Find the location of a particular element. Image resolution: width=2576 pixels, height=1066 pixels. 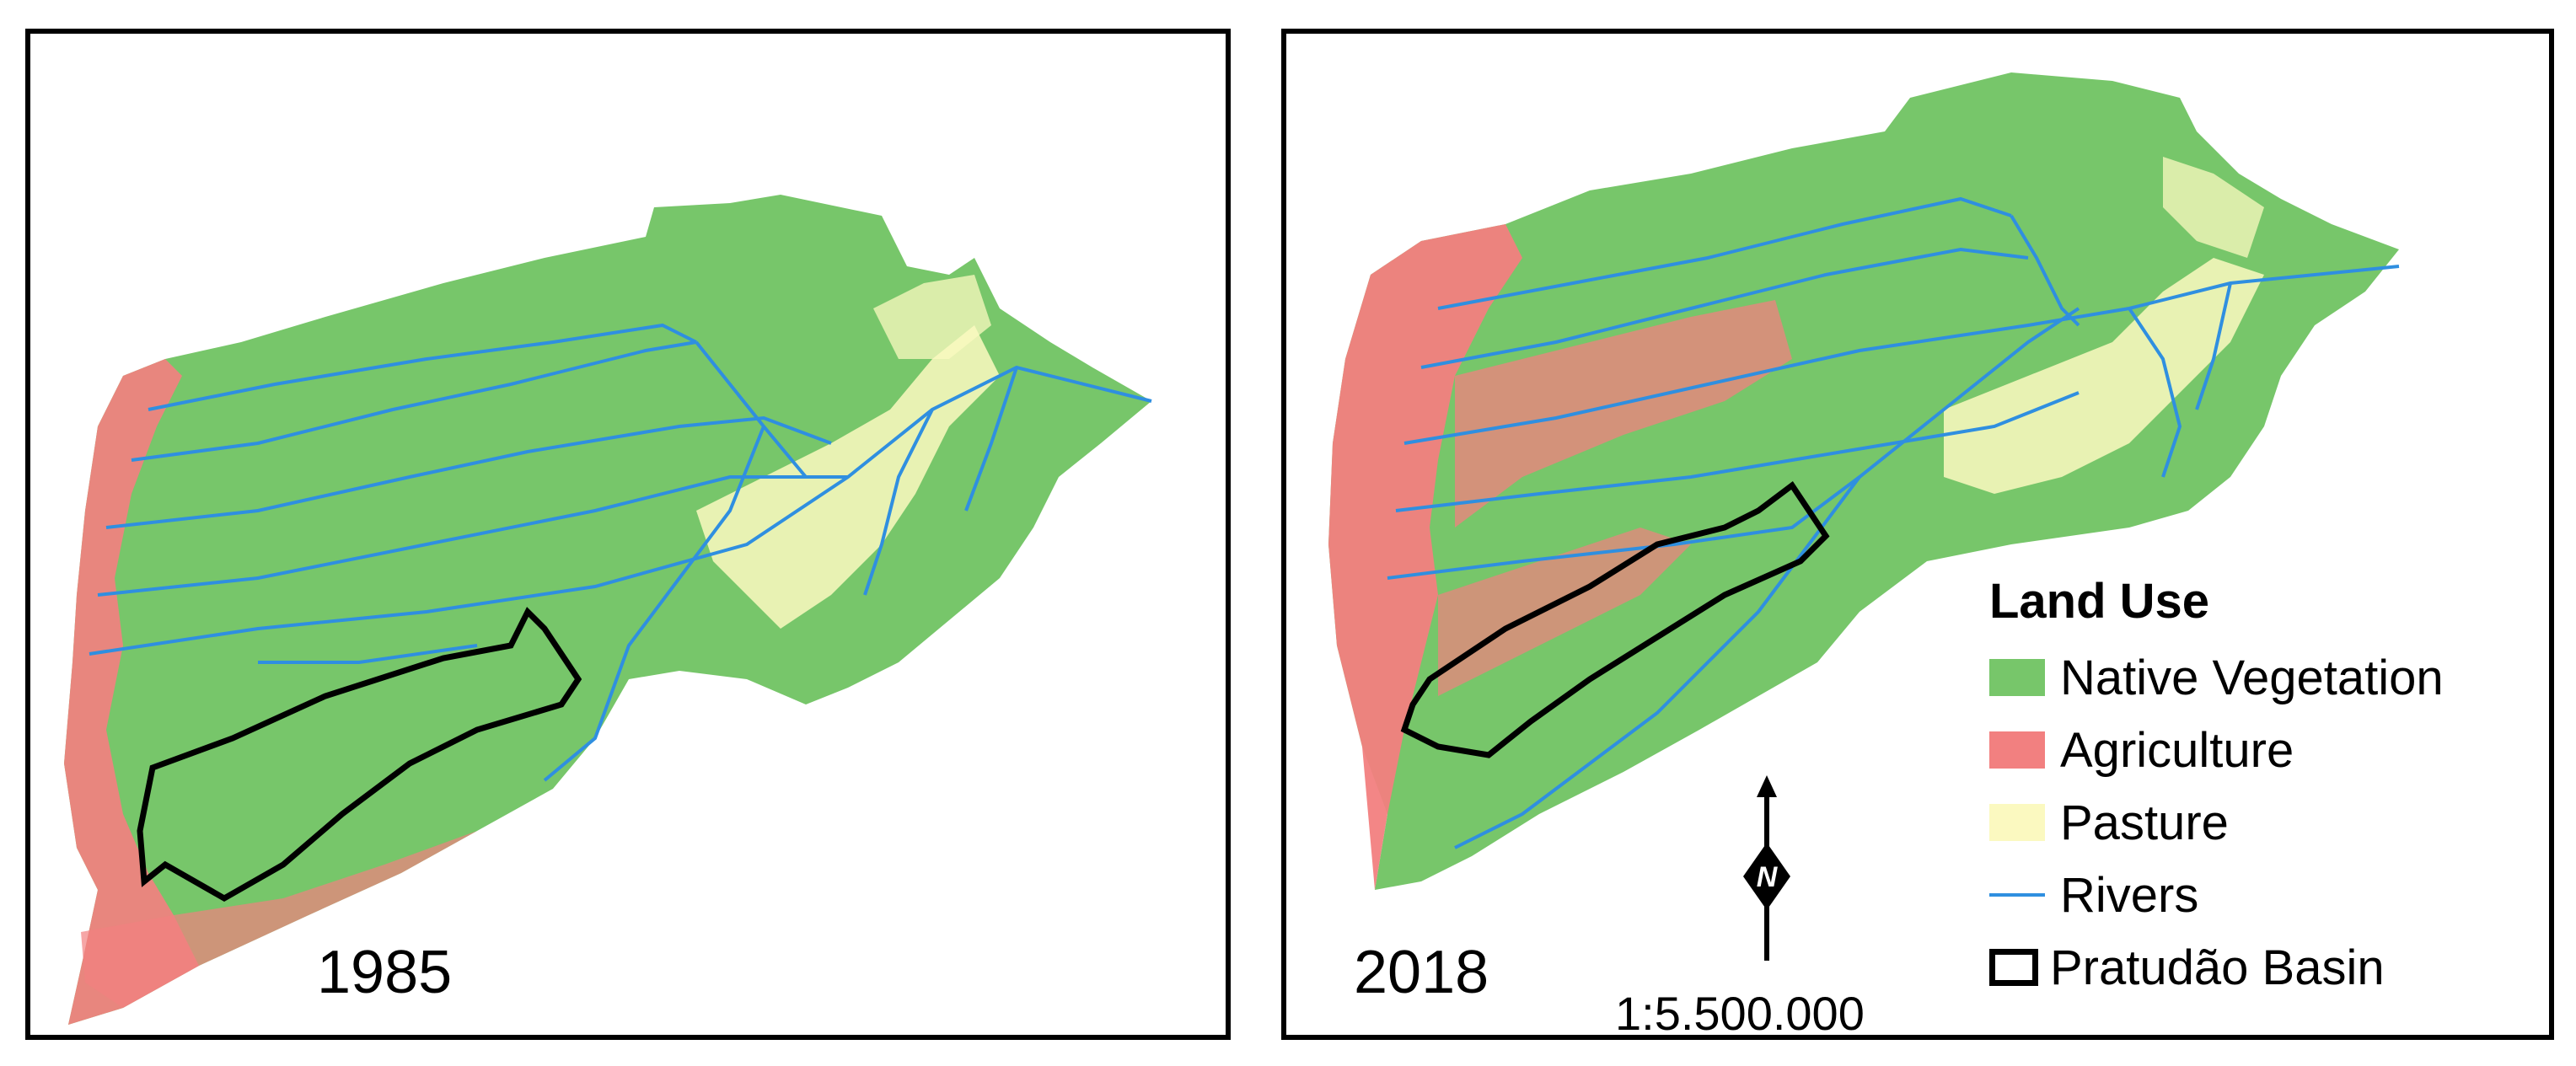

legend-label: Agriculture is located at coordinates (2177, 750).